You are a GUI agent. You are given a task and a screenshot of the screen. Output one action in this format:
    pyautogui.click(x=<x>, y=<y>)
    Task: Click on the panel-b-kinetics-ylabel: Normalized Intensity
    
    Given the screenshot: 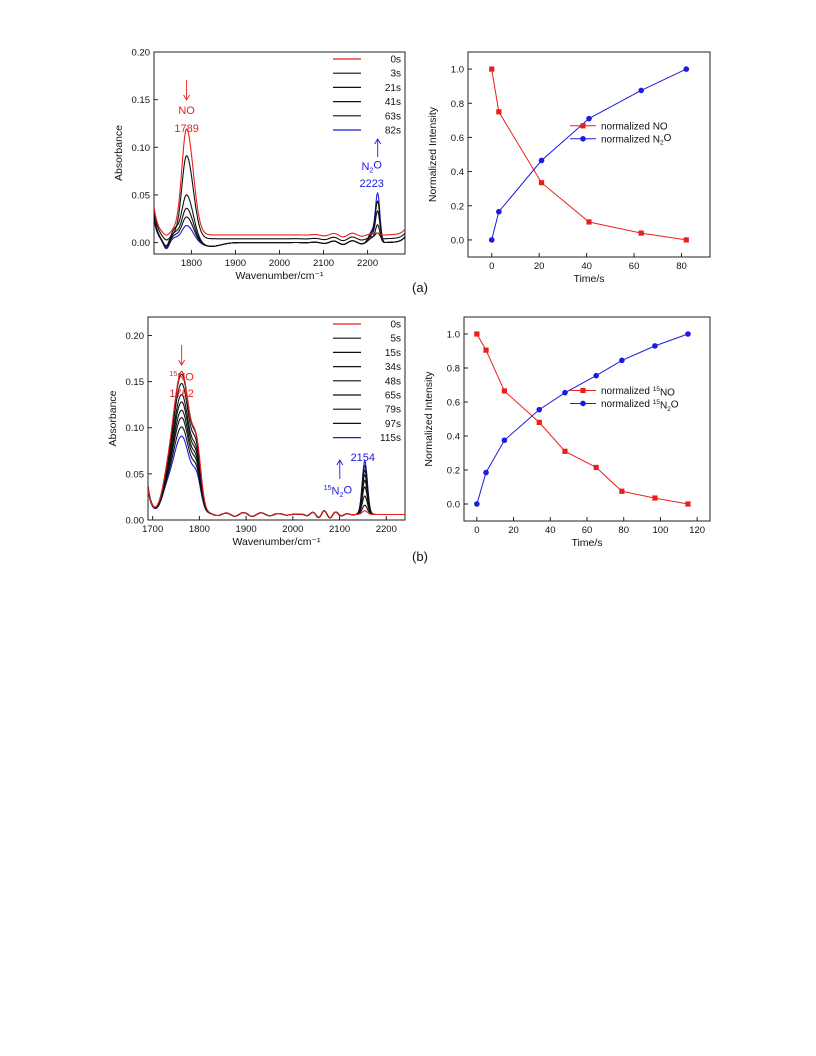 What is the action you would take?
    pyautogui.click(x=429, y=419)
    